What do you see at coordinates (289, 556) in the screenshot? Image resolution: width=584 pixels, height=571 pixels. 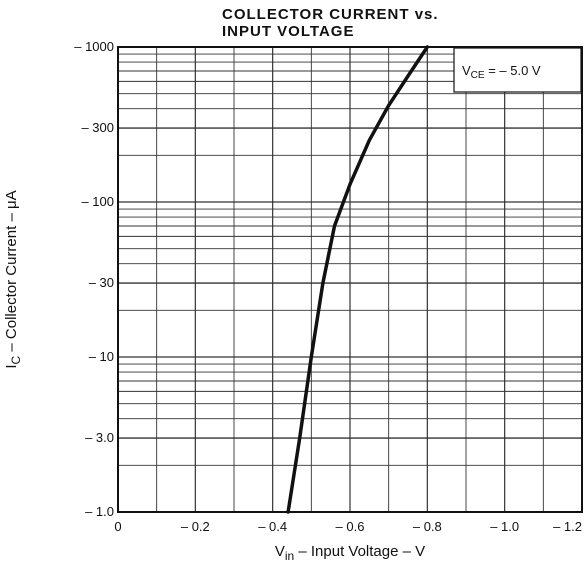 I see `x-axis-label-sub: in` at bounding box center [289, 556].